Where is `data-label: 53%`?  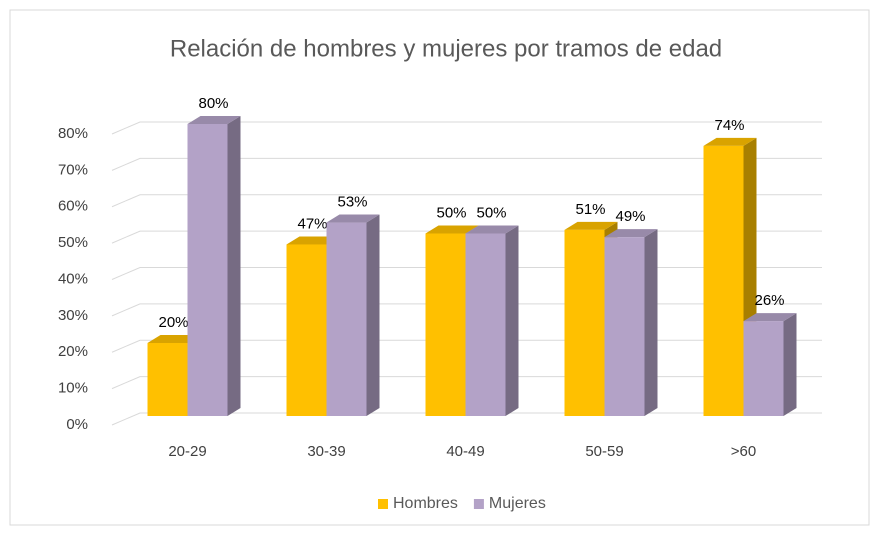 data-label: 53% is located at coordinates (352, 202).